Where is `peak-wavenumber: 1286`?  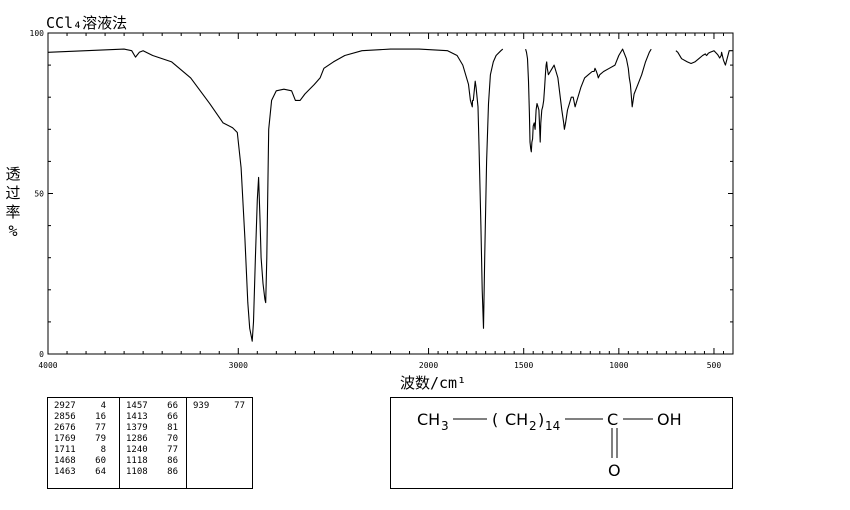
peak-wavenumber: 1286 is located at coordinates (137, 439).